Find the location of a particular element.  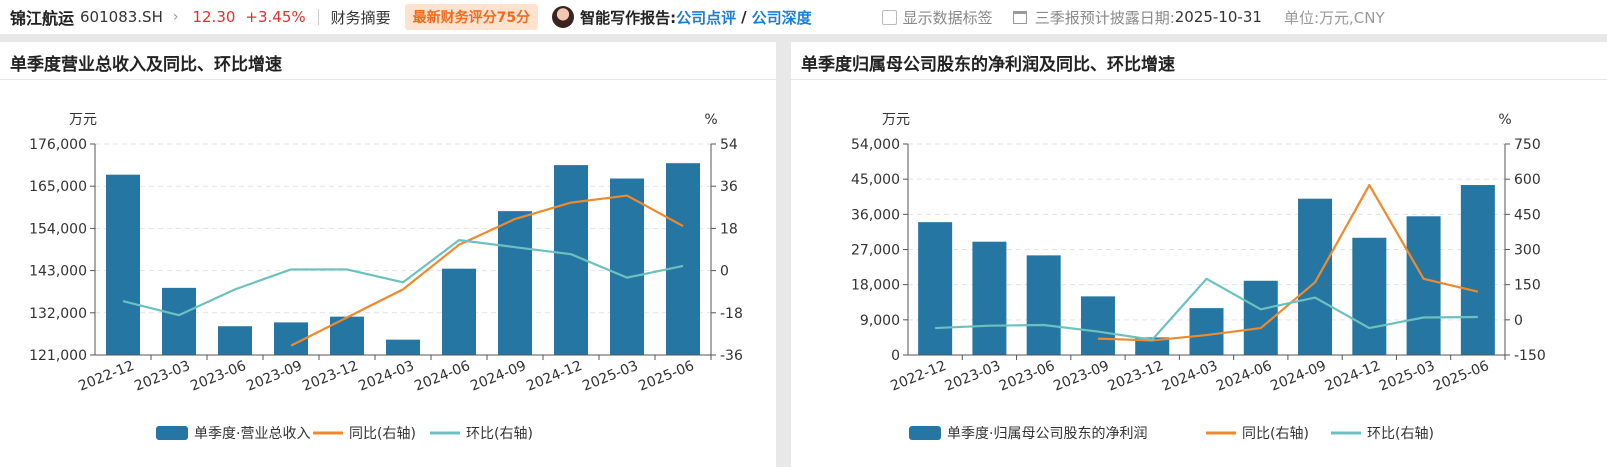

summary-tab: 财务摘要 is located at coordinates (360, 17).